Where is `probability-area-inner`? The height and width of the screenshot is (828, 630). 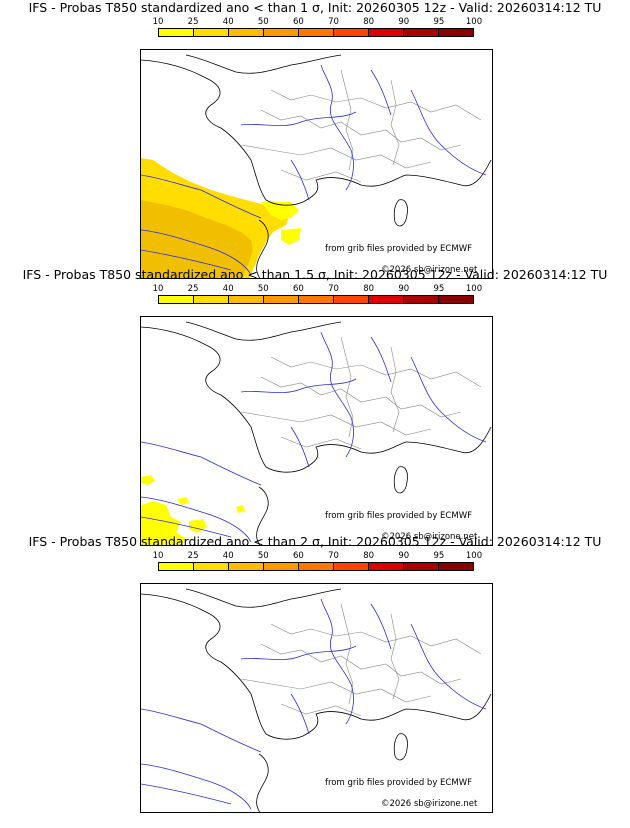 probability-area-inner is located at coordinates (197, 239).